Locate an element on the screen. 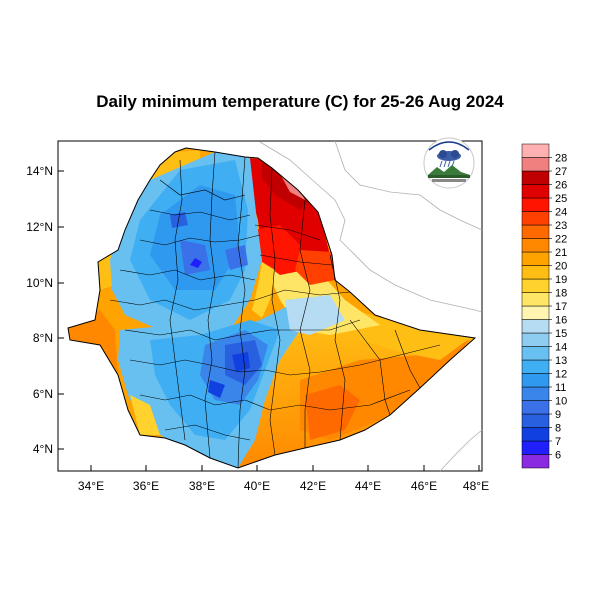  colorbar-label: 19 is located at coordinates (561, 280).